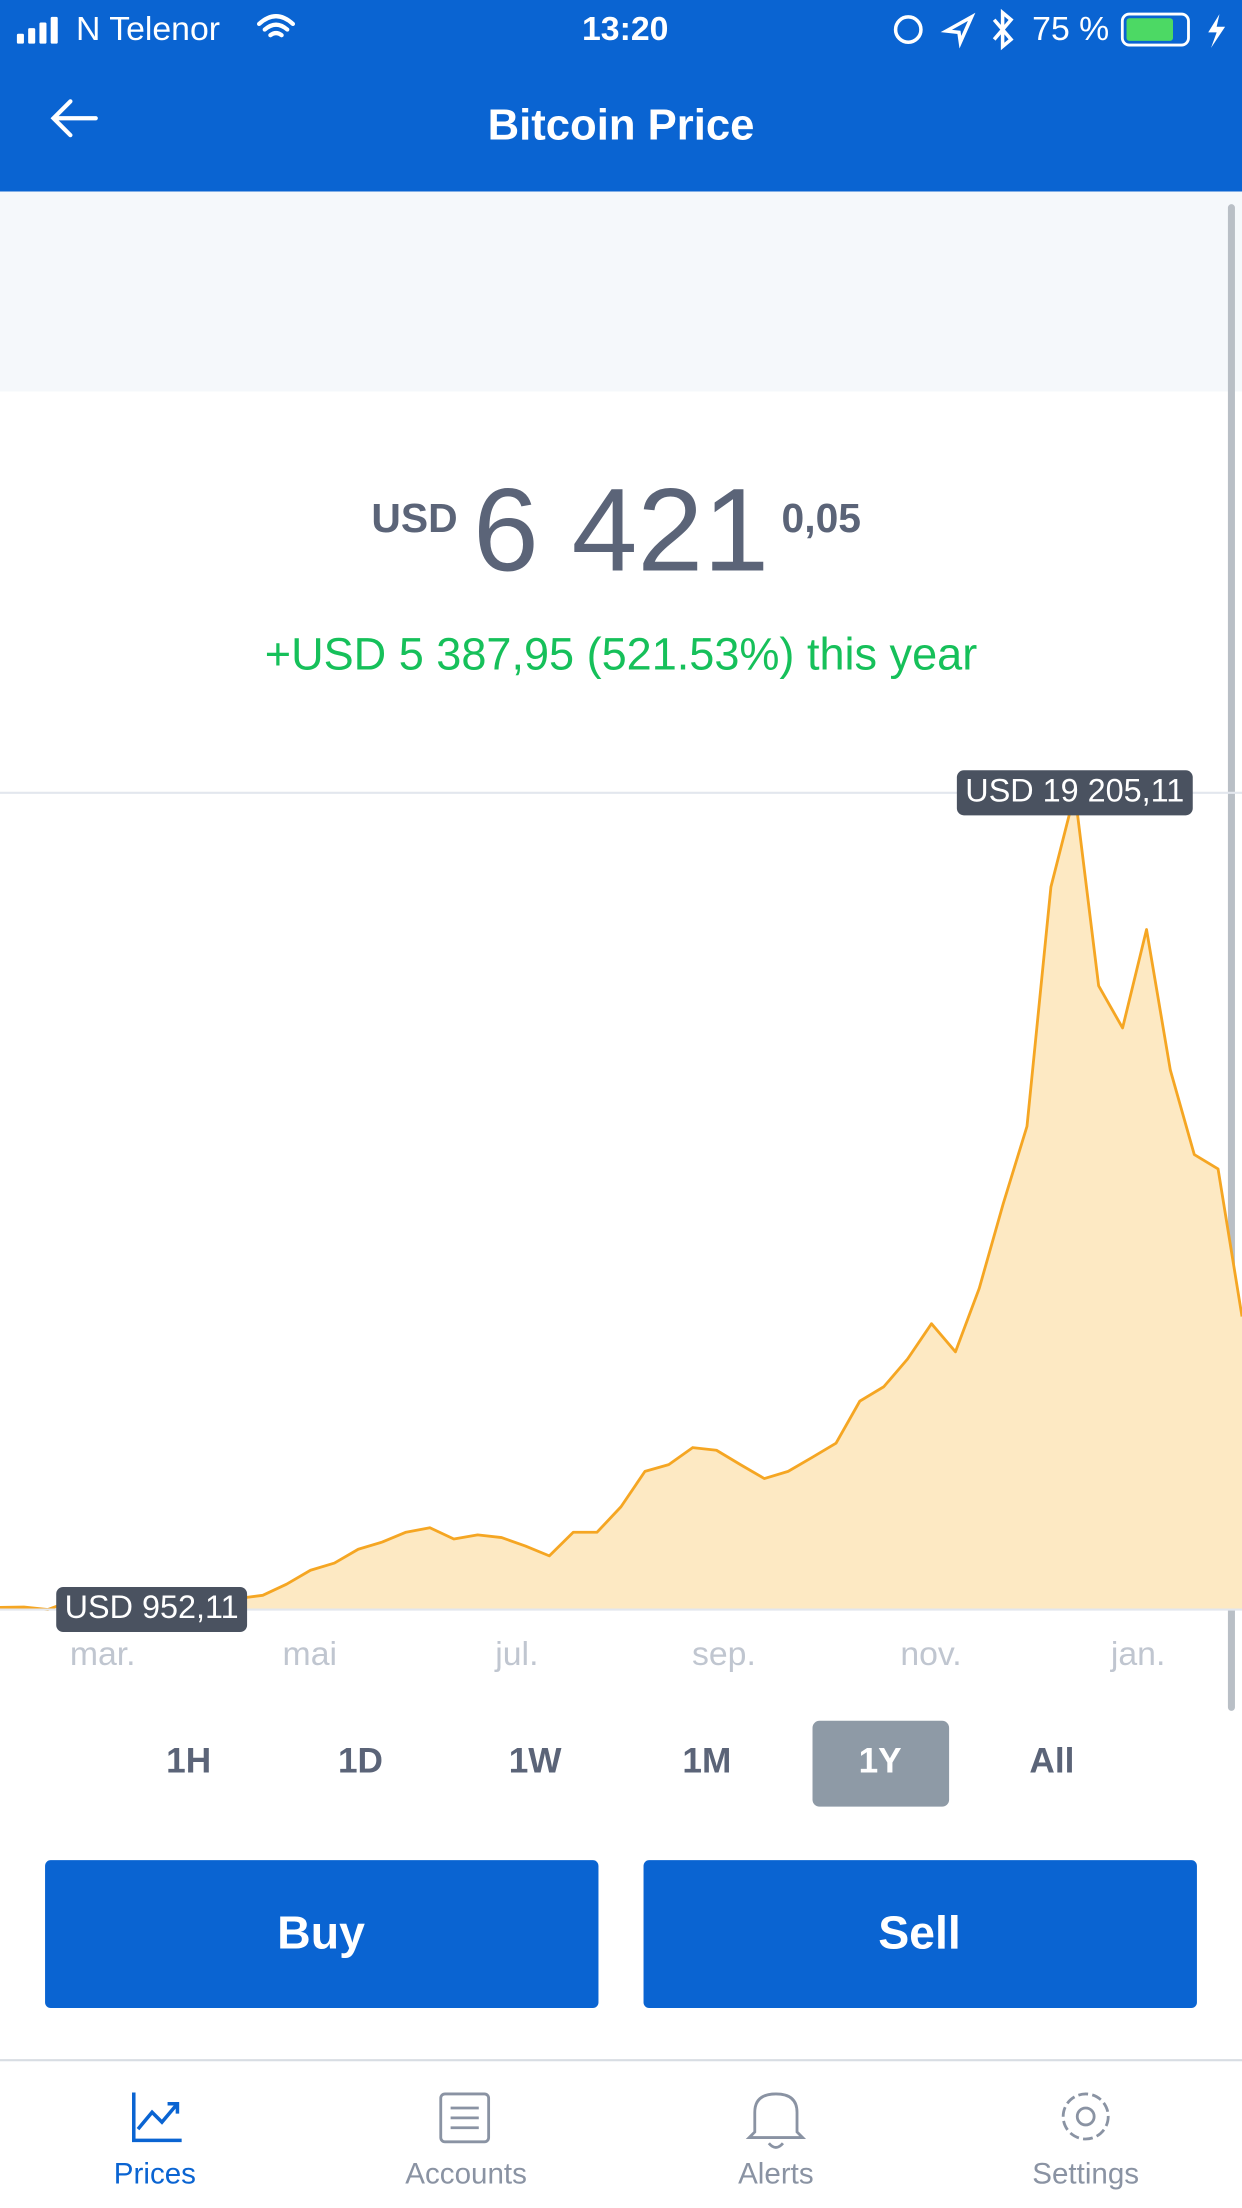  I want to click on x-tick-label: nov., so click(930, 1654).